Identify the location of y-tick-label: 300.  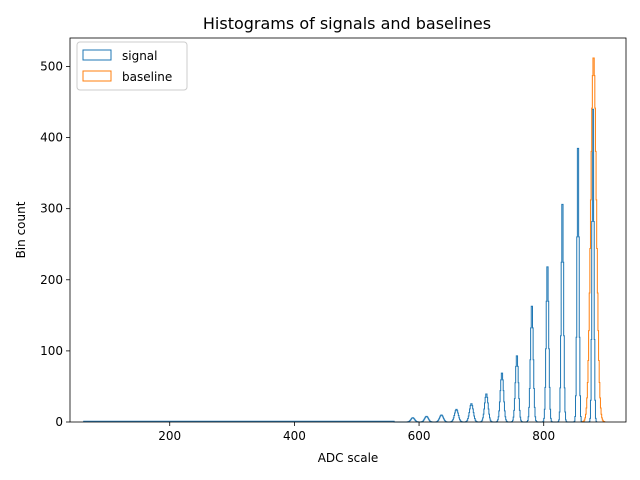
(51, 209).